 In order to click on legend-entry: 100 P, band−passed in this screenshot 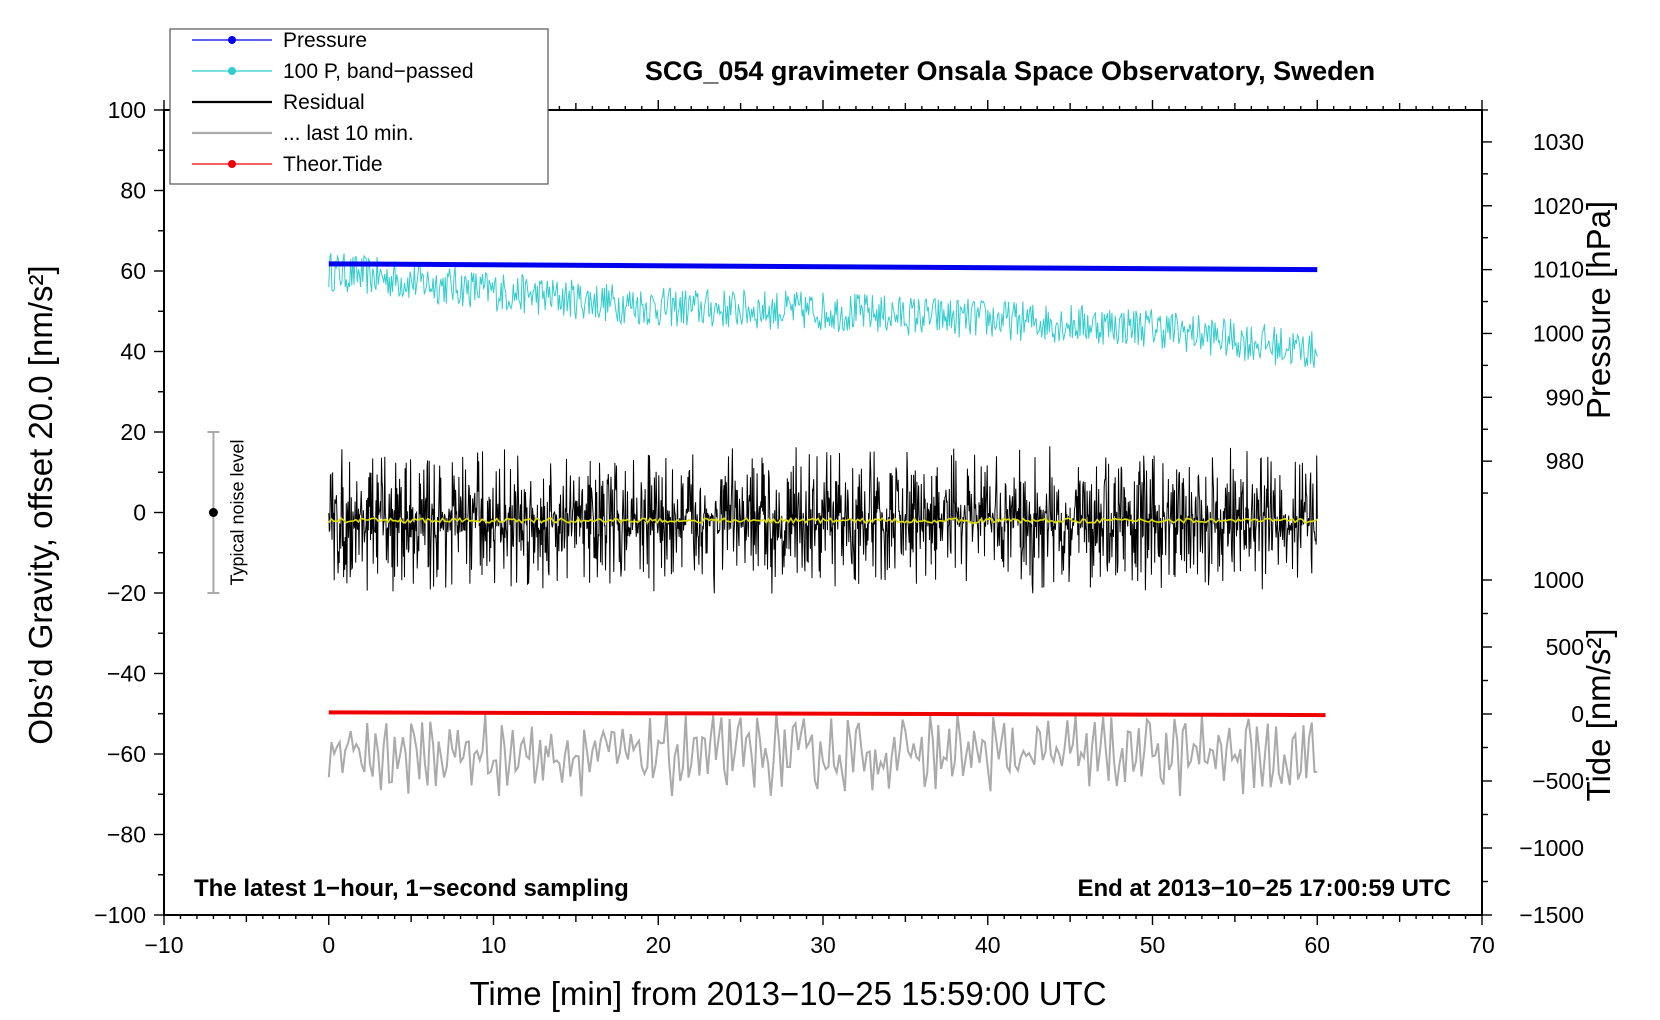, I will do `click(333, 71)`.